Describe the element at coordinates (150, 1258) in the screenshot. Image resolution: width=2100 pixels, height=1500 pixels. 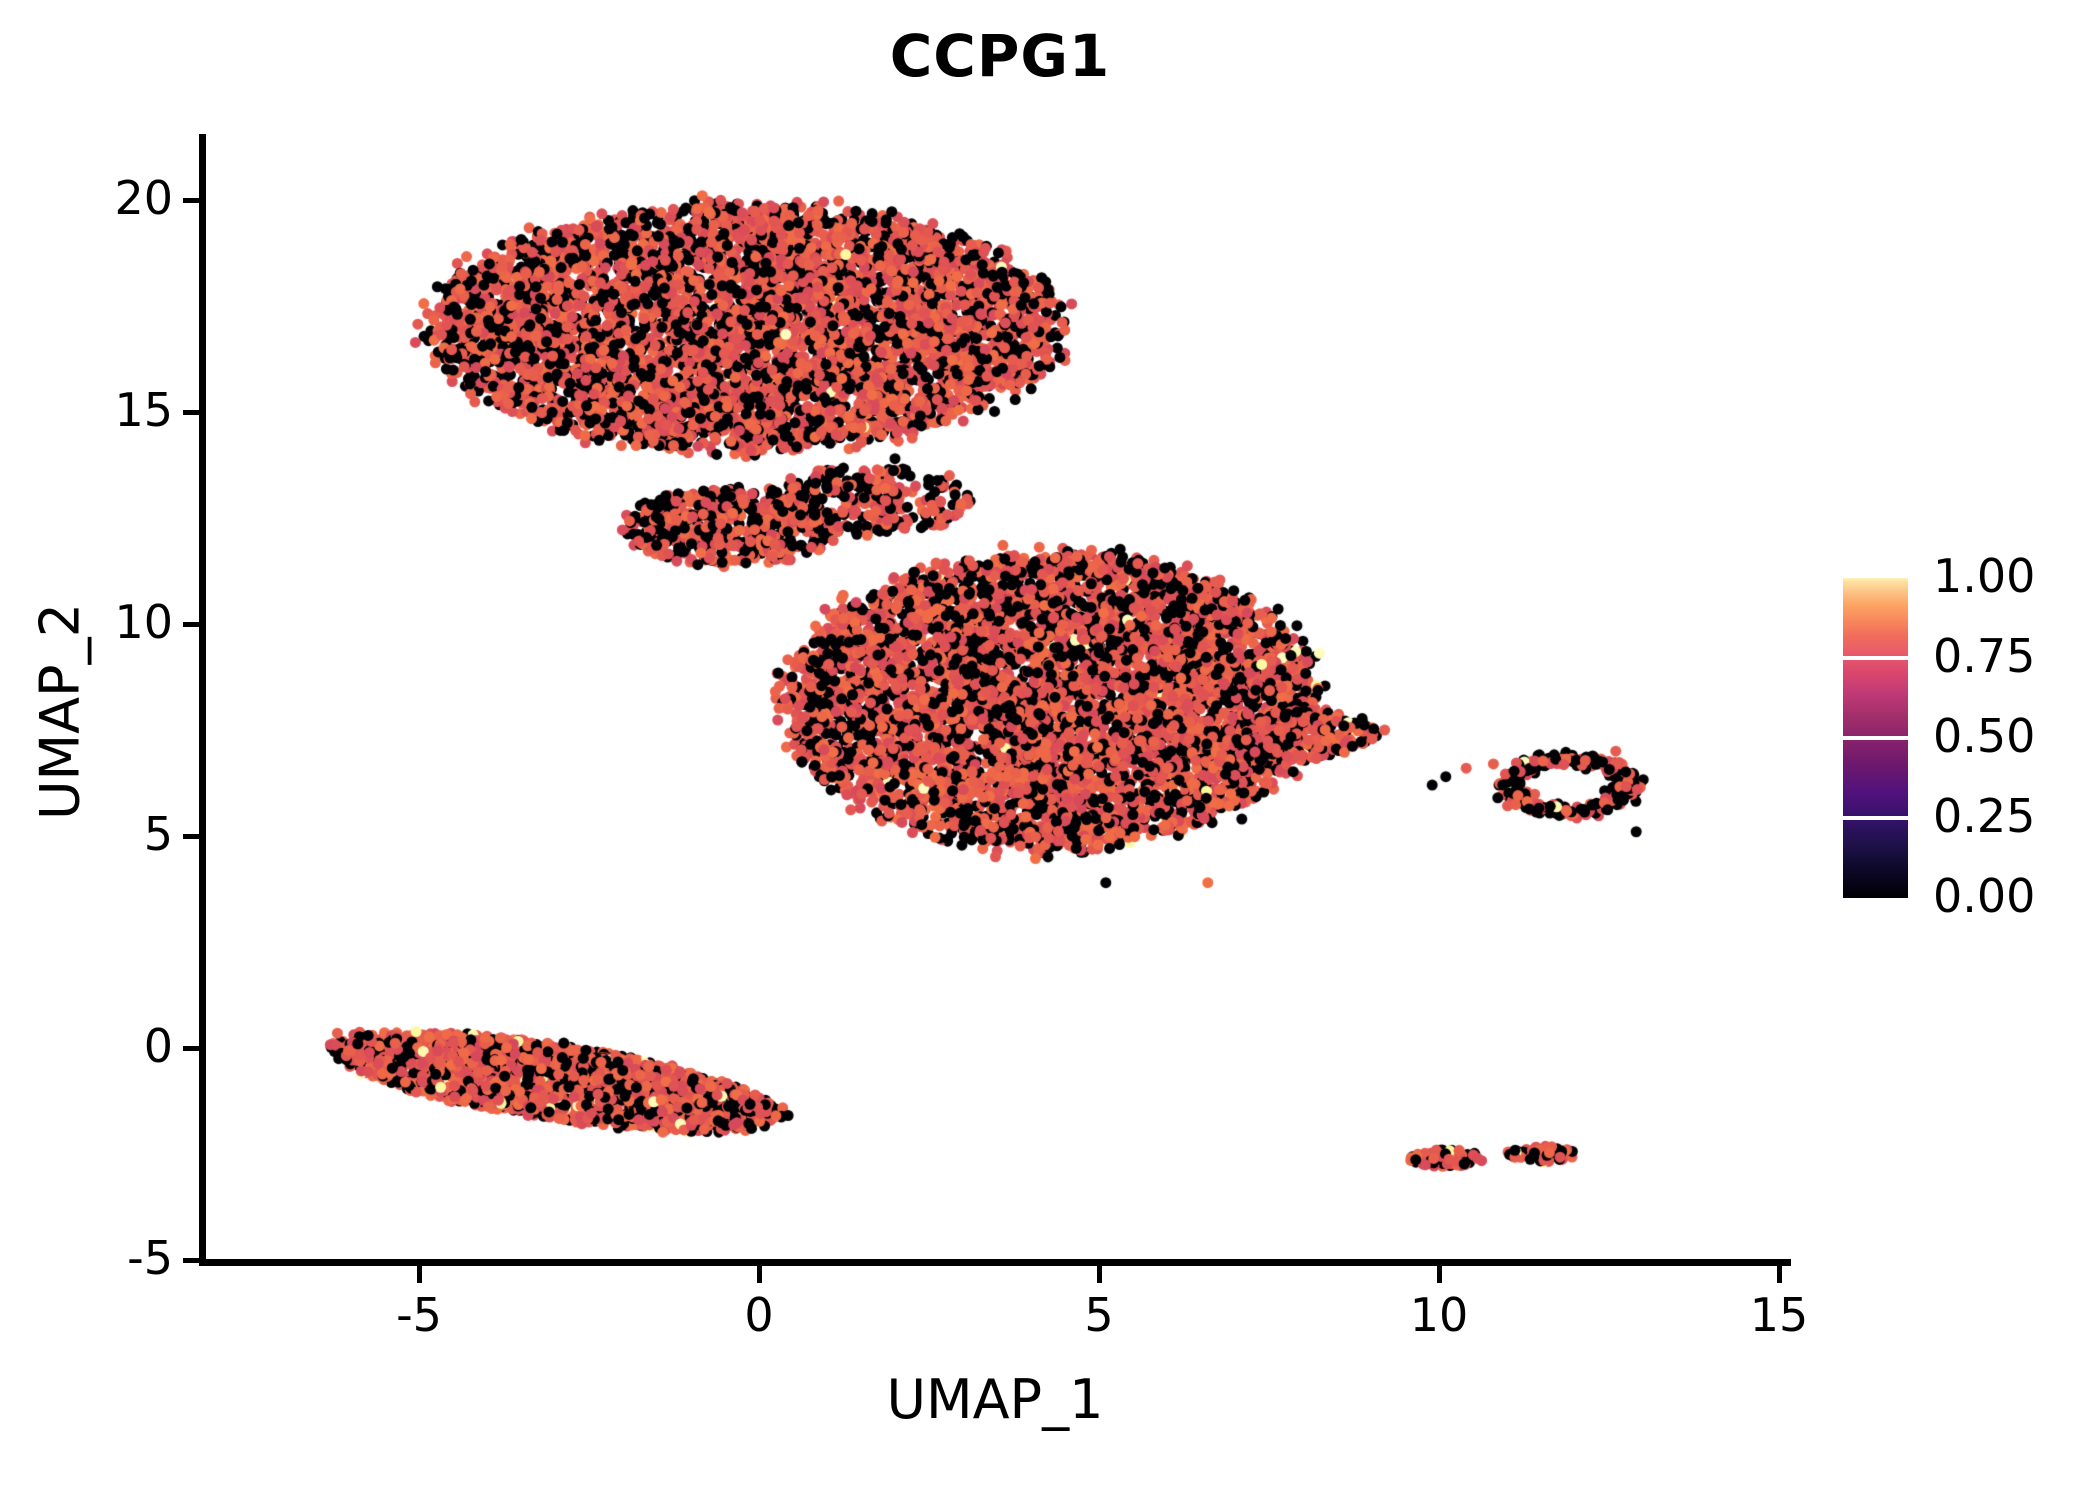
I see `y-tick-label: -5` at that location.